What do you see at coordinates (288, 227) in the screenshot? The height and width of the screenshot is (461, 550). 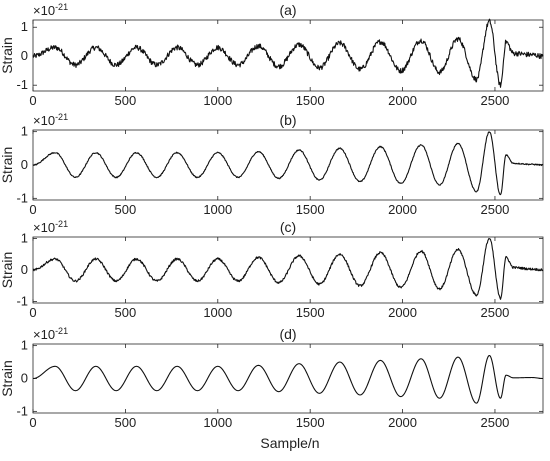 I see `panel-title: (c)` at bounding box center [288, 227].